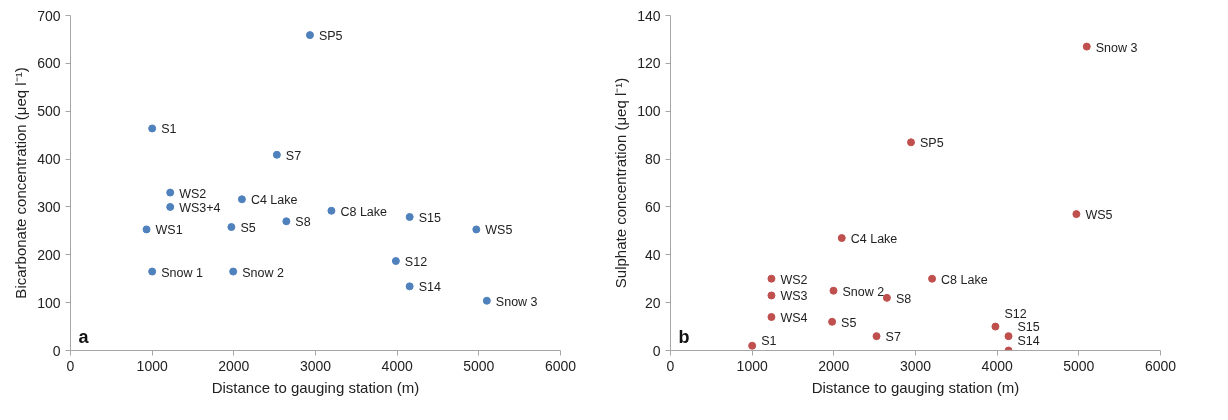 Image resolution: width=1228 pixels, height=420 pixels. I want to click on y-tick-label: 200, so click(49, 254).